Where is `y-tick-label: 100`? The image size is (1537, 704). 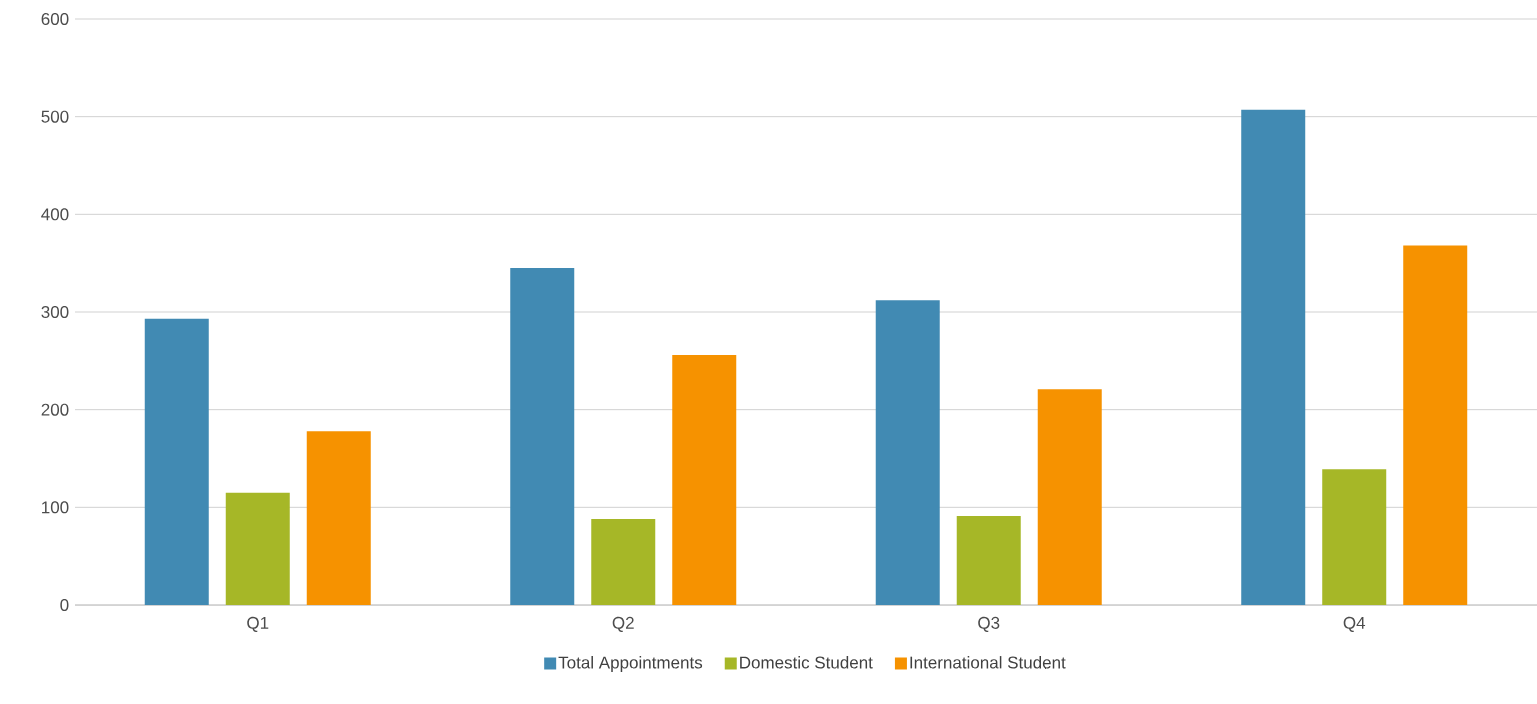 y-tick-label: 100 is located at coordinates (55, 507).